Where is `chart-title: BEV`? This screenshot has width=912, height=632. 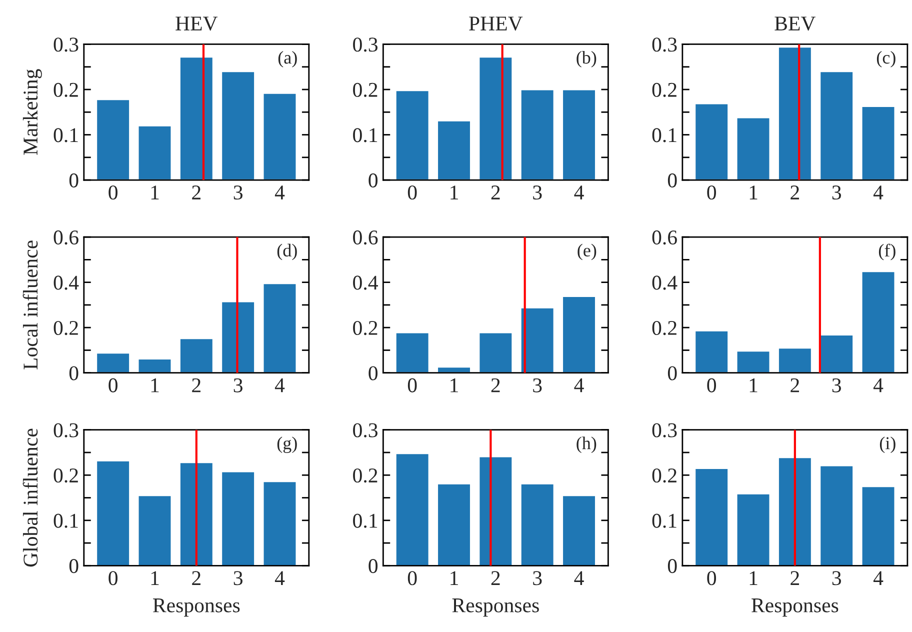 chart-title: BEV is located at coordinates (795, 23).